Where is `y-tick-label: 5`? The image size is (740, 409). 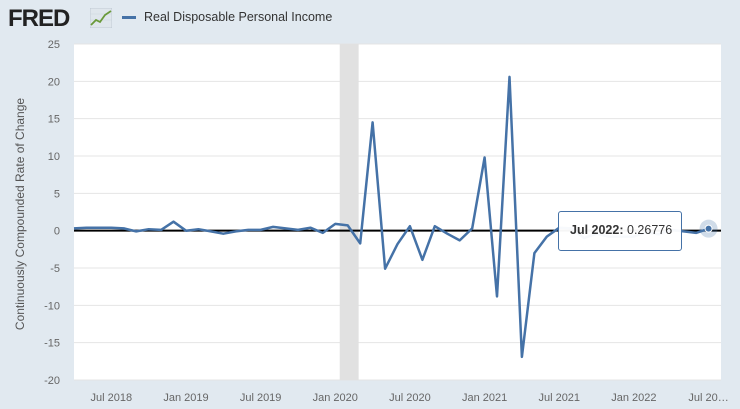
y-tick-label: 5 is located at coordinates (57, 194).